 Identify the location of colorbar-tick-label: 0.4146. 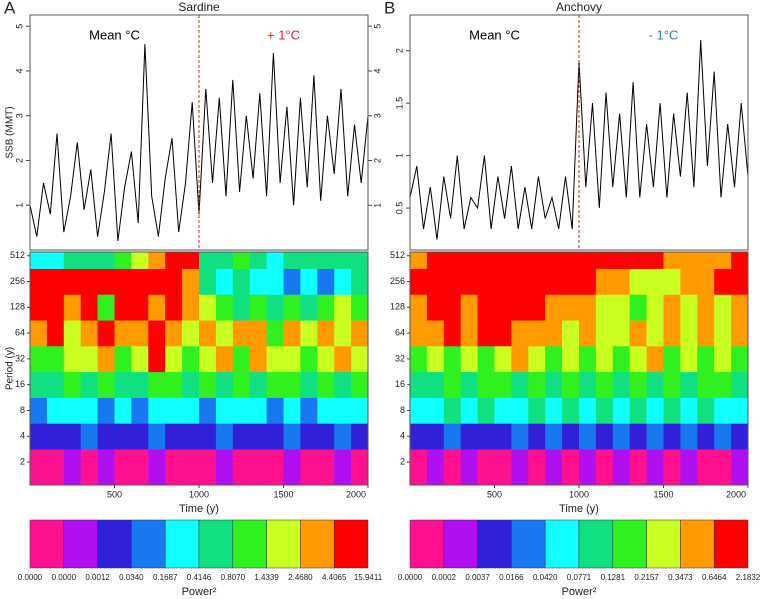
(199, 577).